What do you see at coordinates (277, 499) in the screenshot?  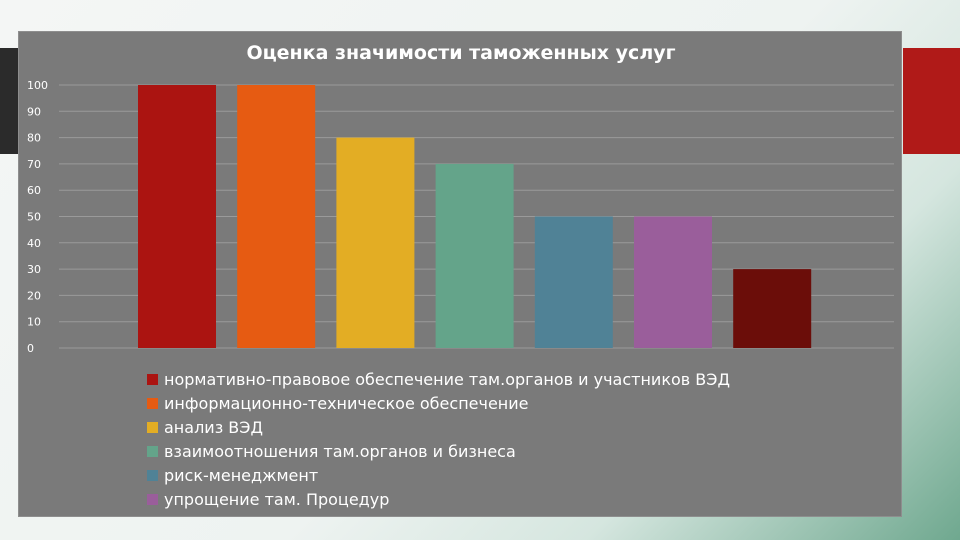 I see `legend-label: упрощение там. Процедур` at bounding box center [277, 499].